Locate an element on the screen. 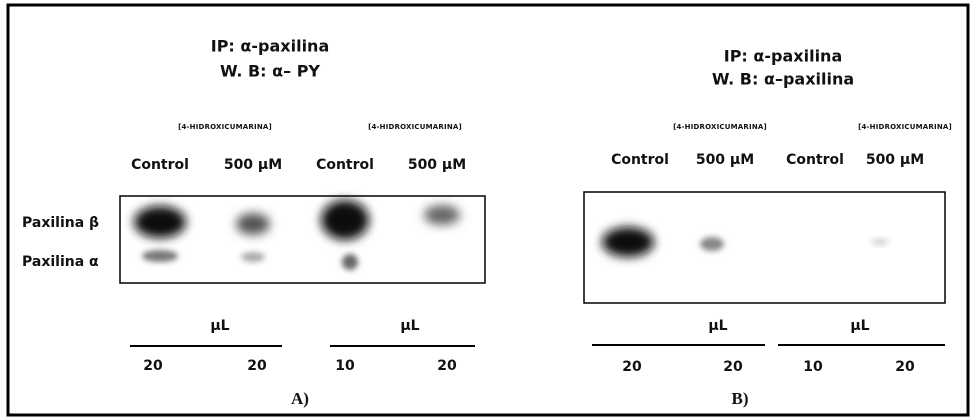 The image size is (973, 419). blot-b is located at coordinates (764, 247).